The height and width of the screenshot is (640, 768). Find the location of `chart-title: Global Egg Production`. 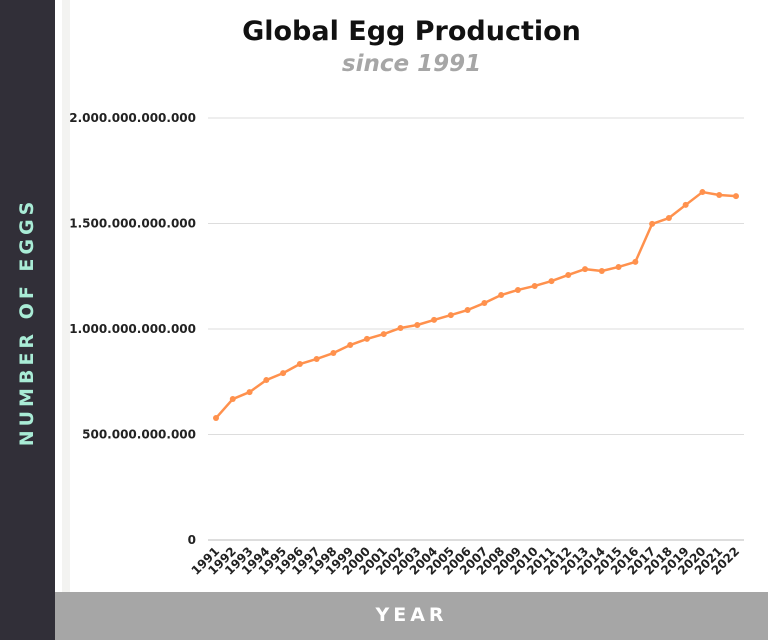

chart-title: Global Egg Production is located at coordinates (411, 31).